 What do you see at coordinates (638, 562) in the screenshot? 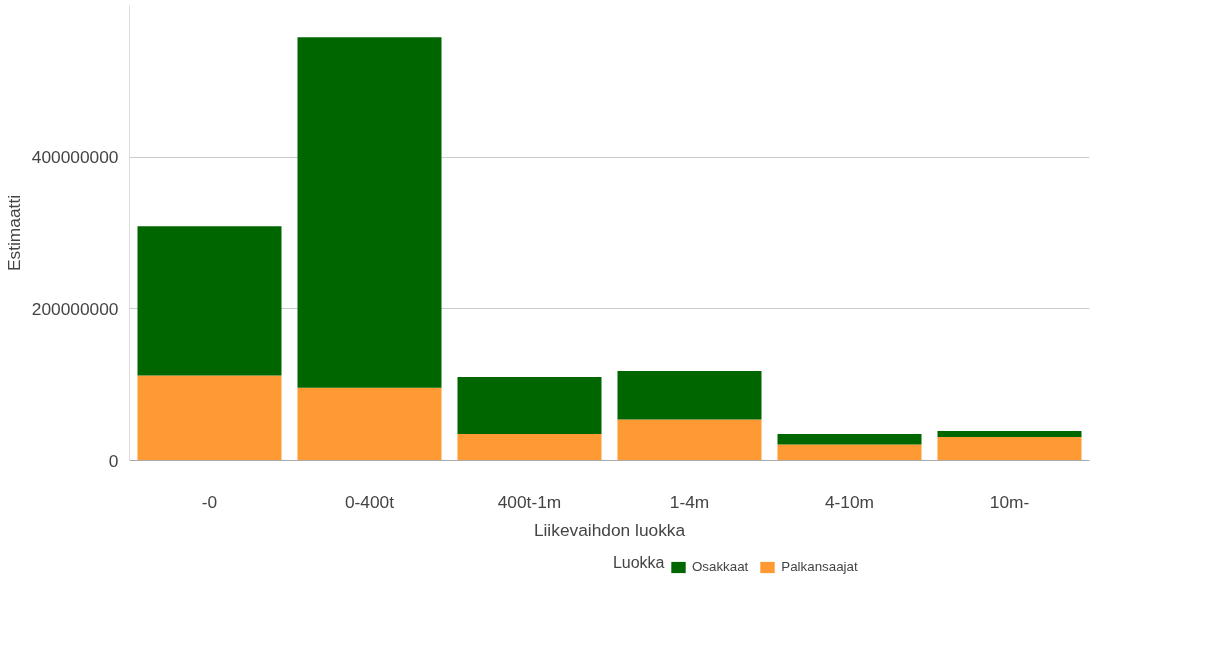
I see `legend-title: Luokka` at bounding box center [638, 562].